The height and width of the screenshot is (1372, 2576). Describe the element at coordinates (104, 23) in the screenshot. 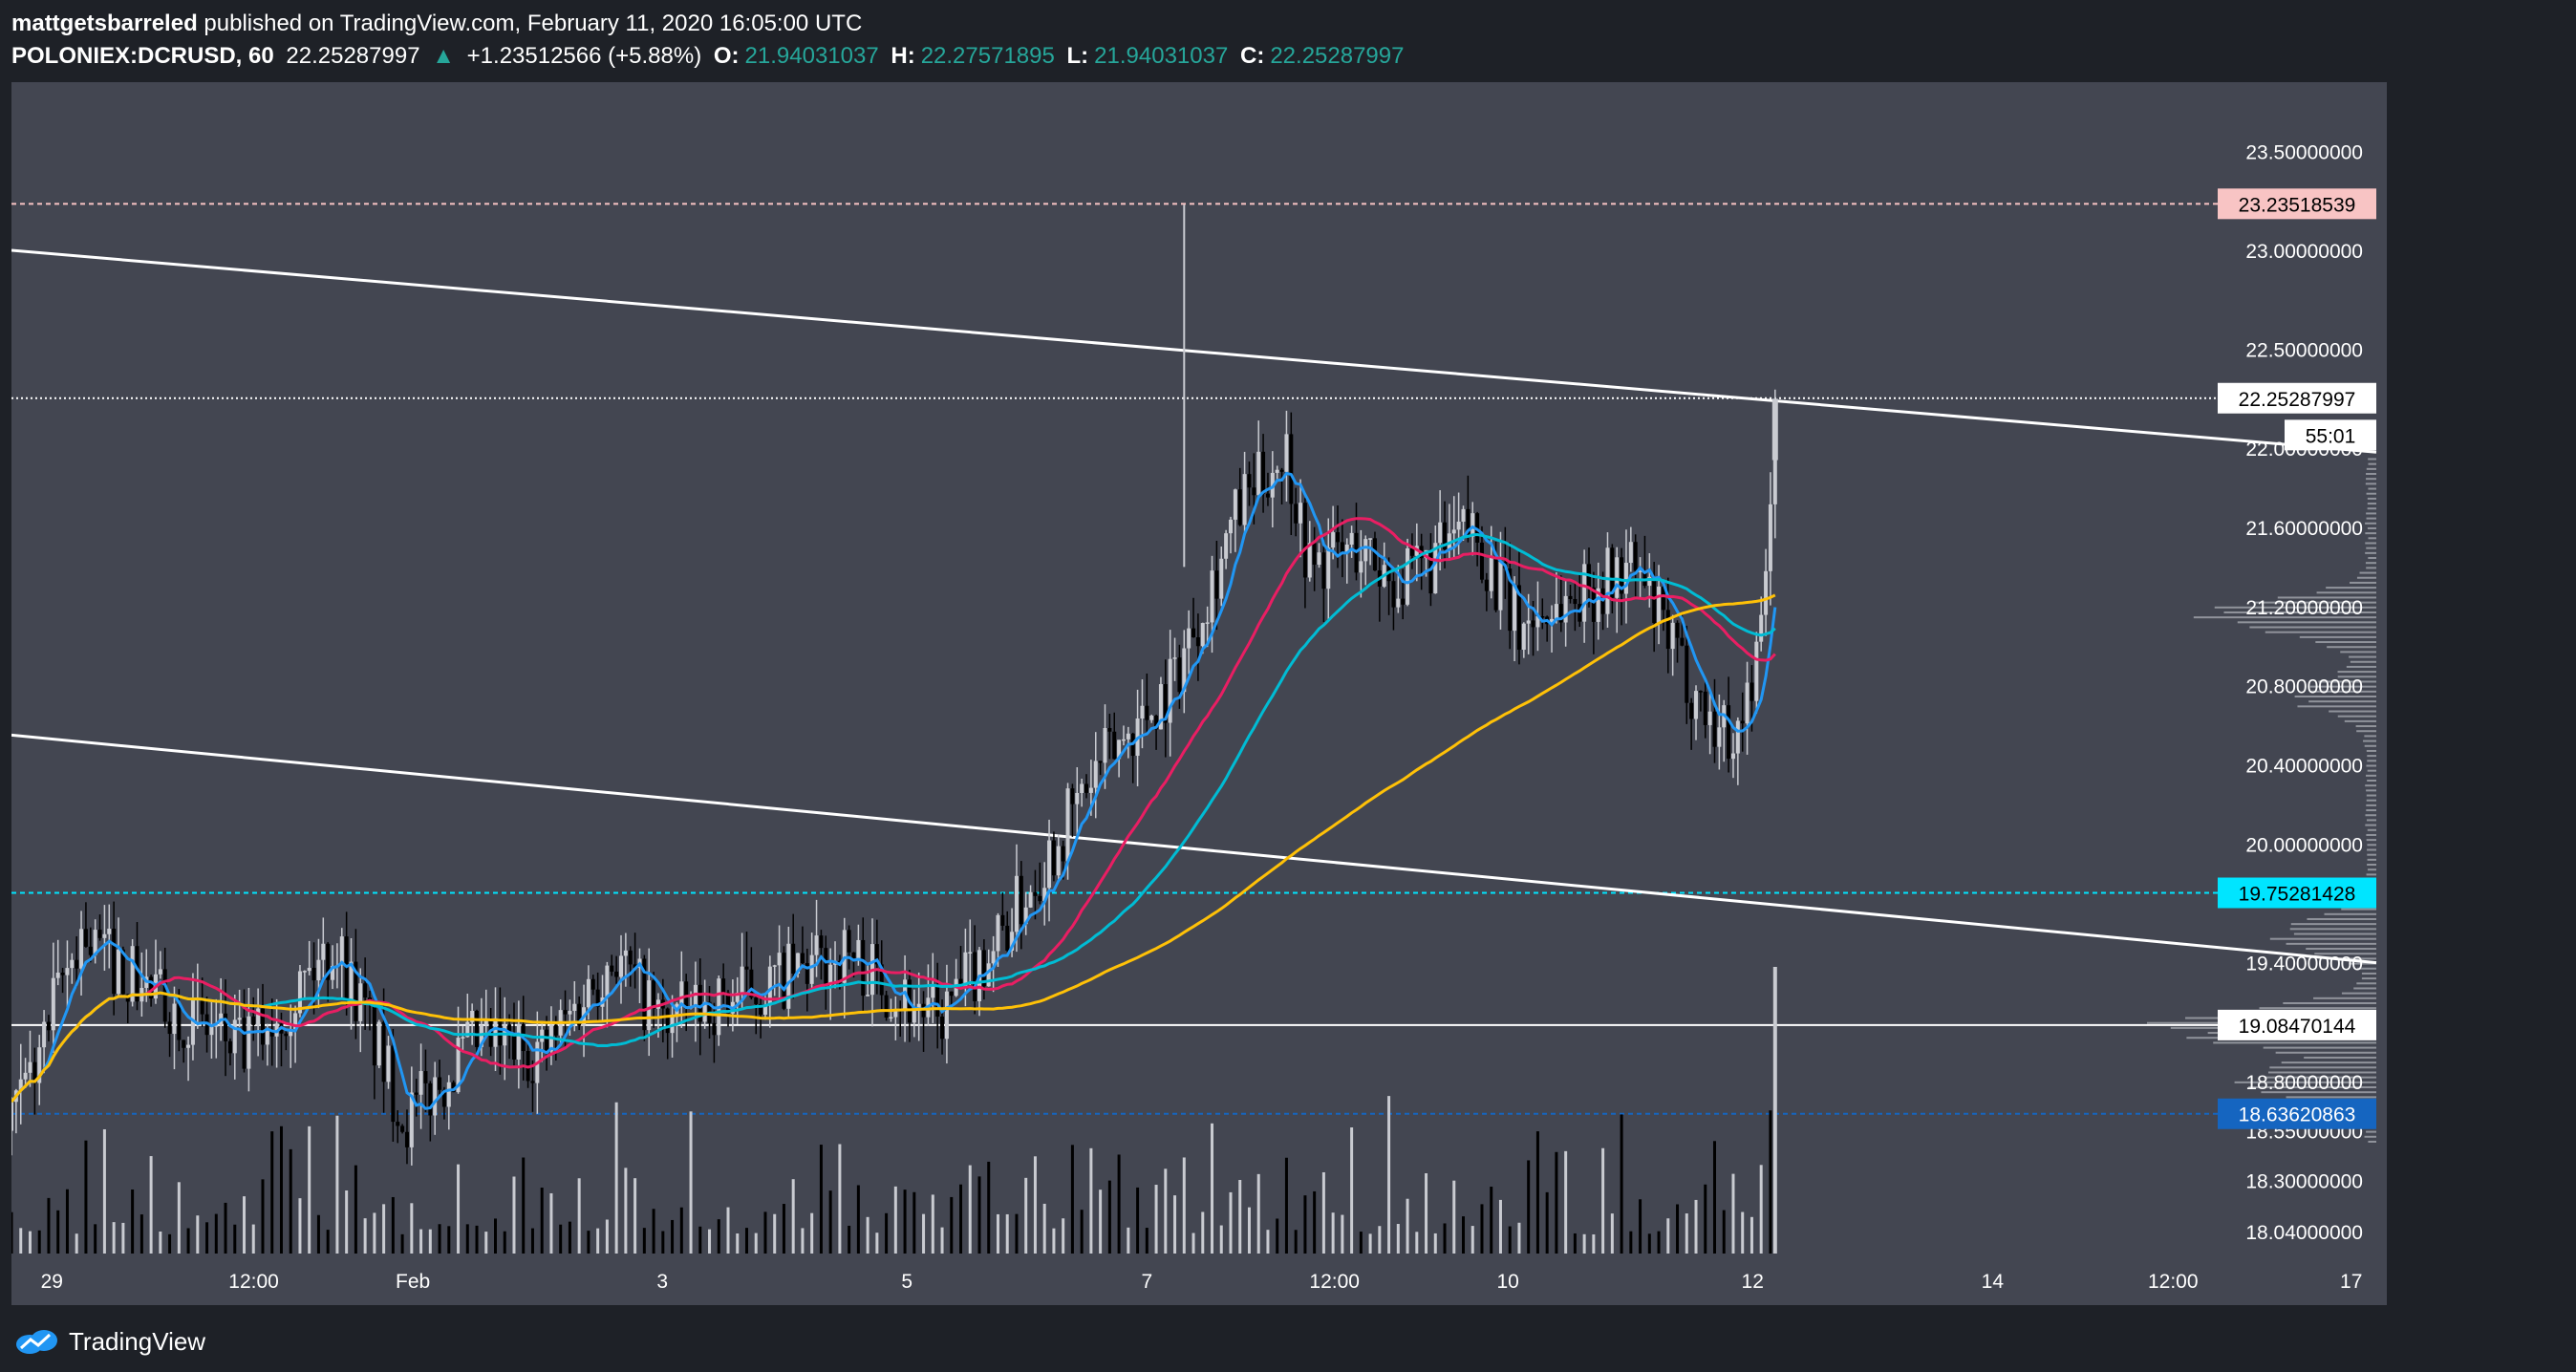

I see `author-name: mattgetsbarreled` at that location.